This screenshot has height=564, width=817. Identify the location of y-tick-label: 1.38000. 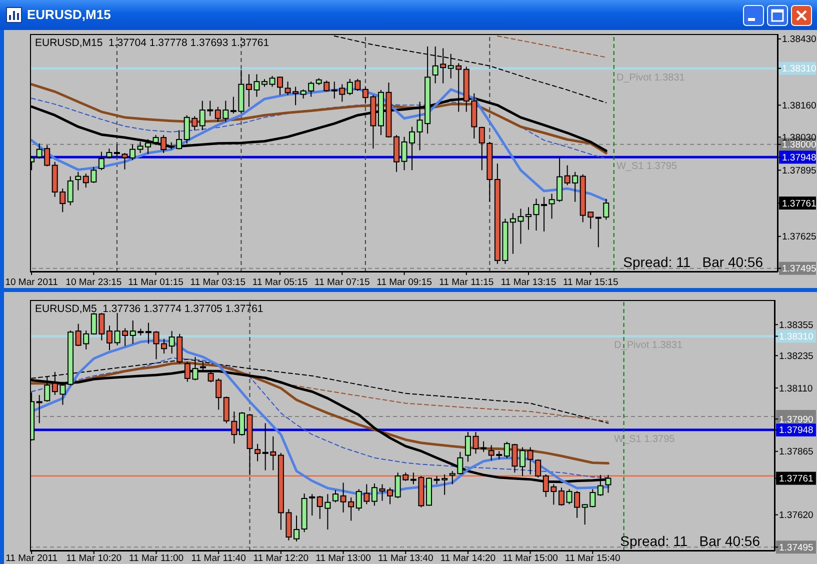
(799, 145).